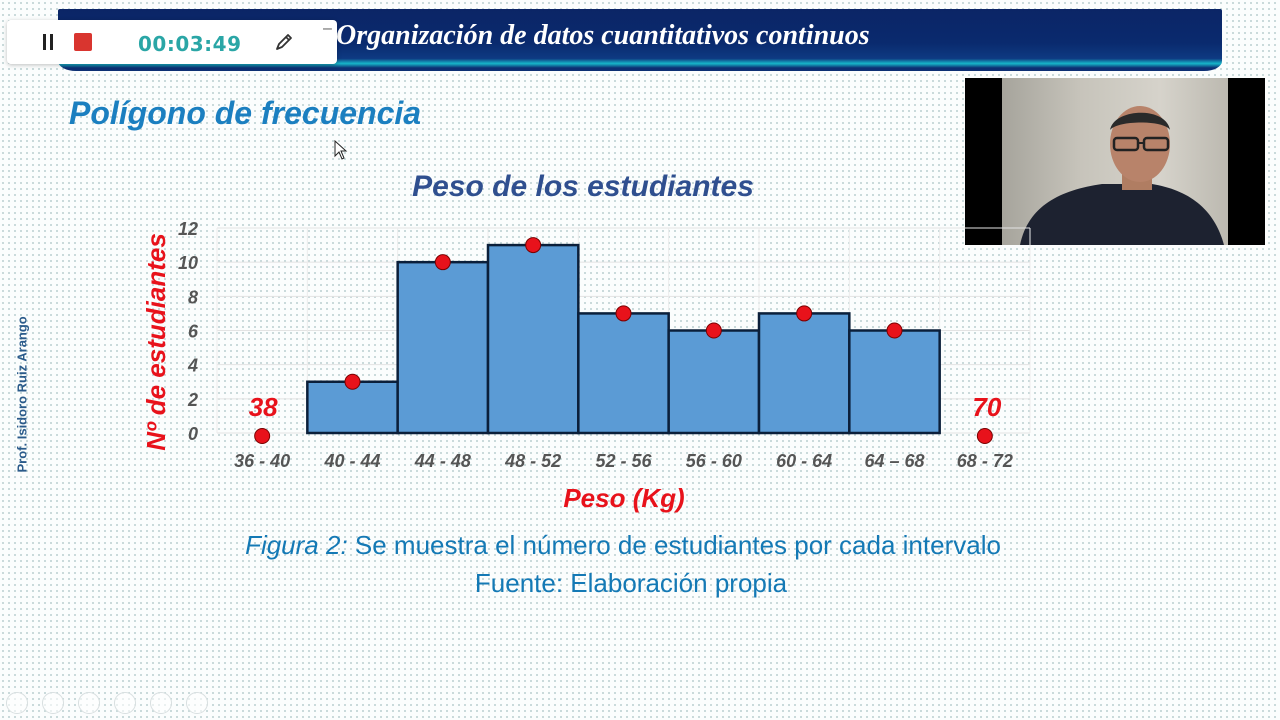 The height and width of the screenshot is (720, 1280). I want to click on slides-grid-icon, so click(125, 703).